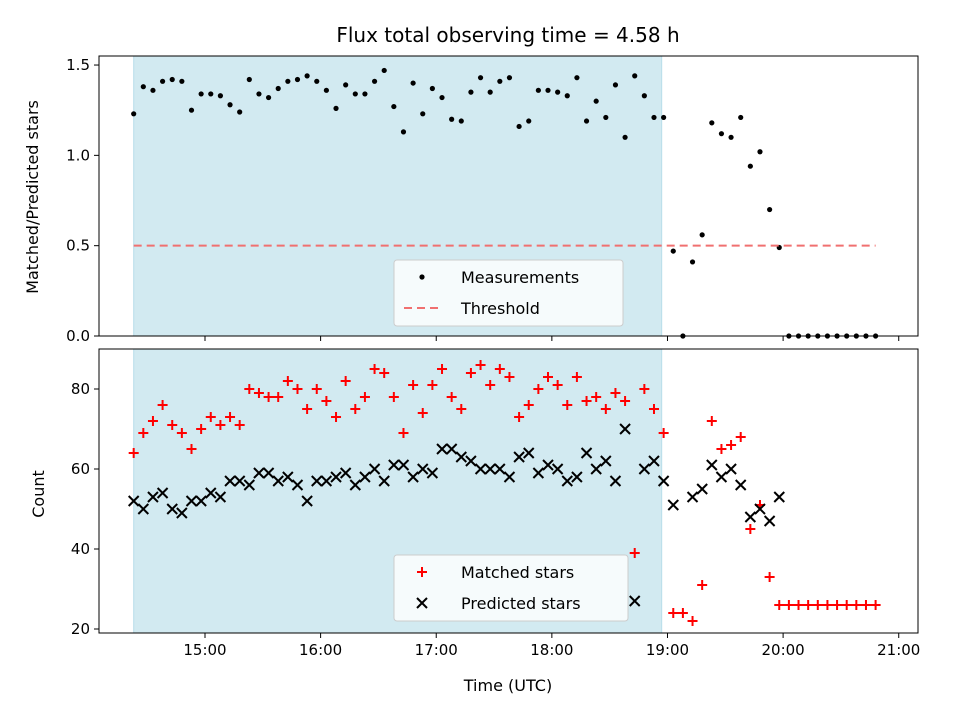 The width and height of the screenshot is (960, 720). What do you see at coordinates (422, 277) in the screenshot?
I see `legend-marker-dot` at bounding box center [422, 277].